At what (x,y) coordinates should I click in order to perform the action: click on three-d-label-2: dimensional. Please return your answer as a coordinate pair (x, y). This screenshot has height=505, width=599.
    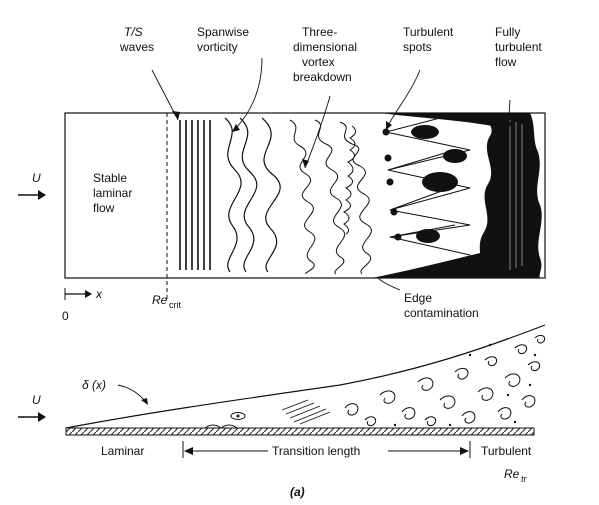
    Looking at the image, I should click on (325, 47).